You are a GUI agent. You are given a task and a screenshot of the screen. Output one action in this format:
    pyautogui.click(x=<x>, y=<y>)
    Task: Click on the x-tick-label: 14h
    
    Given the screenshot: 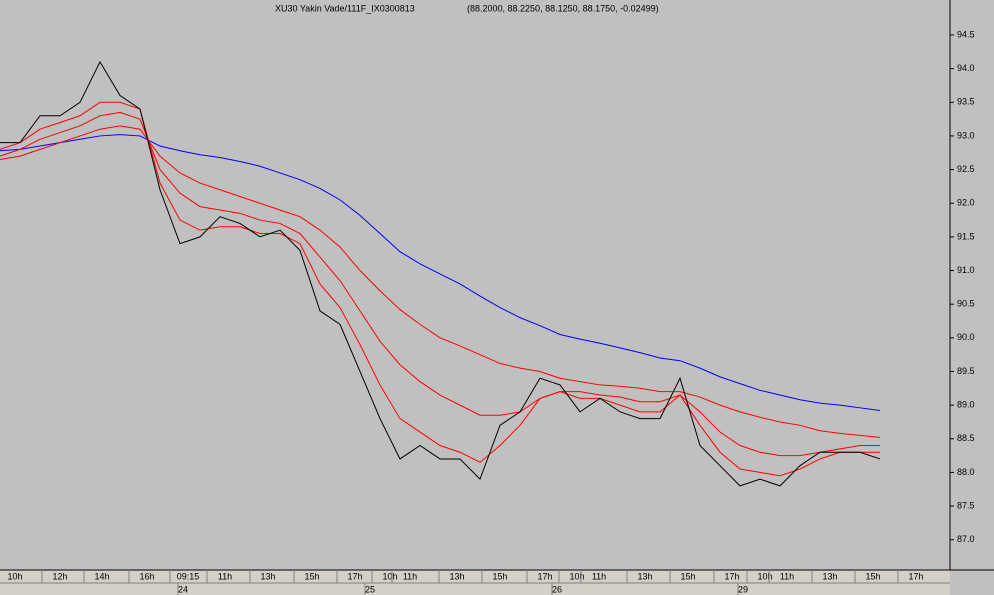 What is the action you would take?
    pyautogui.click(x=101, y=576)
    